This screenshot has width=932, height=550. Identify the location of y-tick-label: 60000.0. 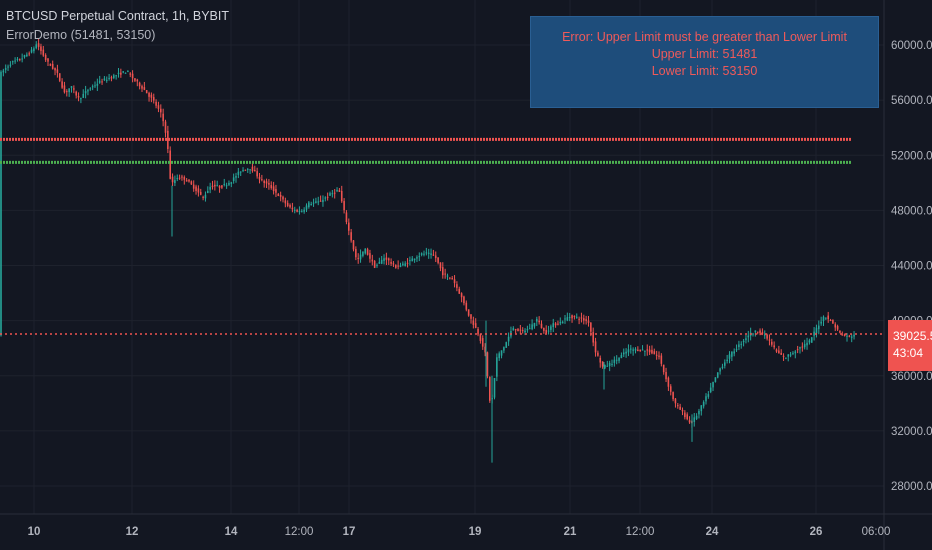
(911, 46).